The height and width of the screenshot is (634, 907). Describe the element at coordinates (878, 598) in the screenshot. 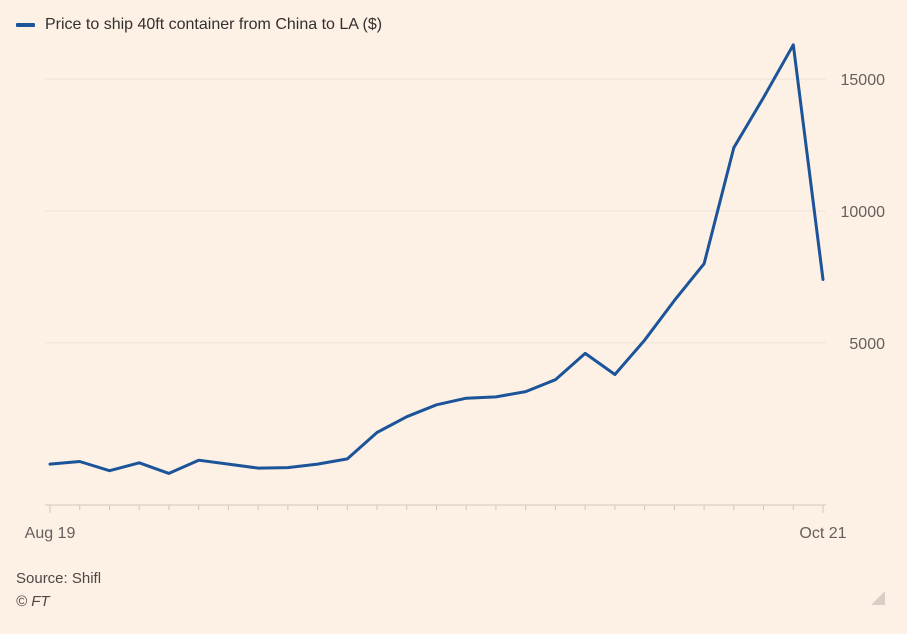

I see `resize-handle-icon` at that location.